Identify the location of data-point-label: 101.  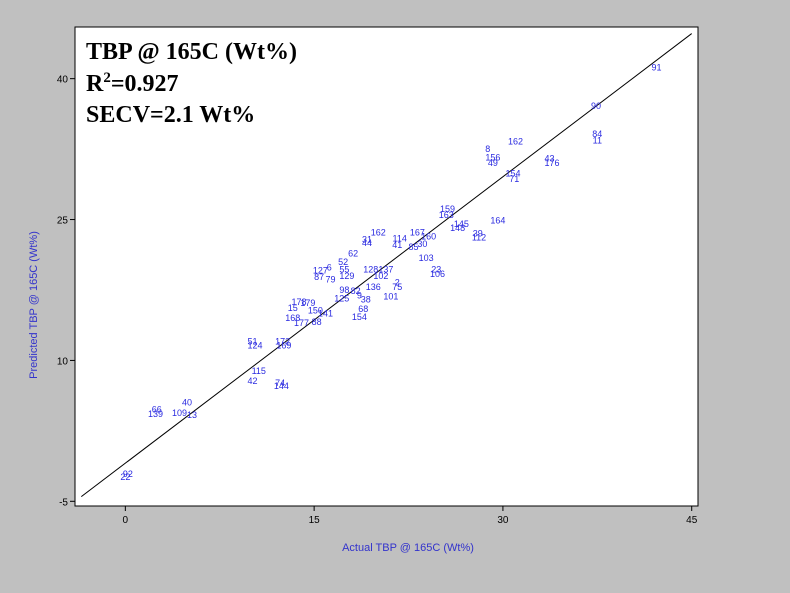
(390, 297).